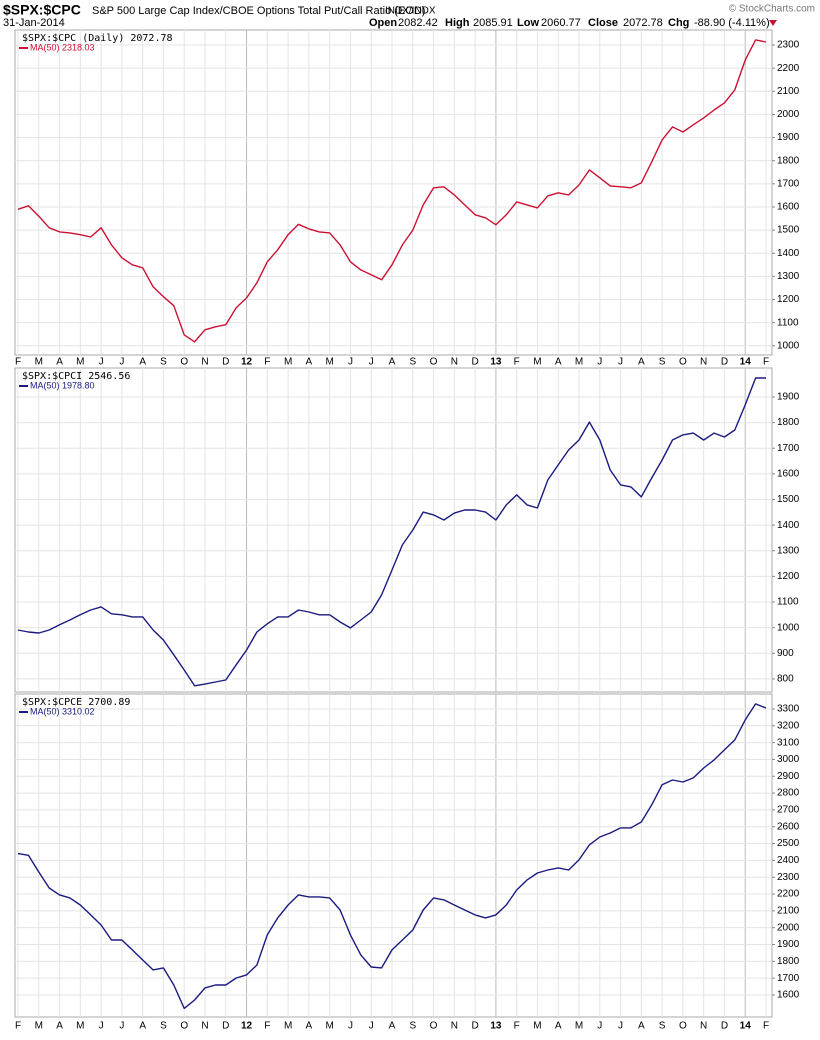 The width and height of the screenshot is (820, 1040). I want to click on y-tick-label: 800, so click(785, 679).